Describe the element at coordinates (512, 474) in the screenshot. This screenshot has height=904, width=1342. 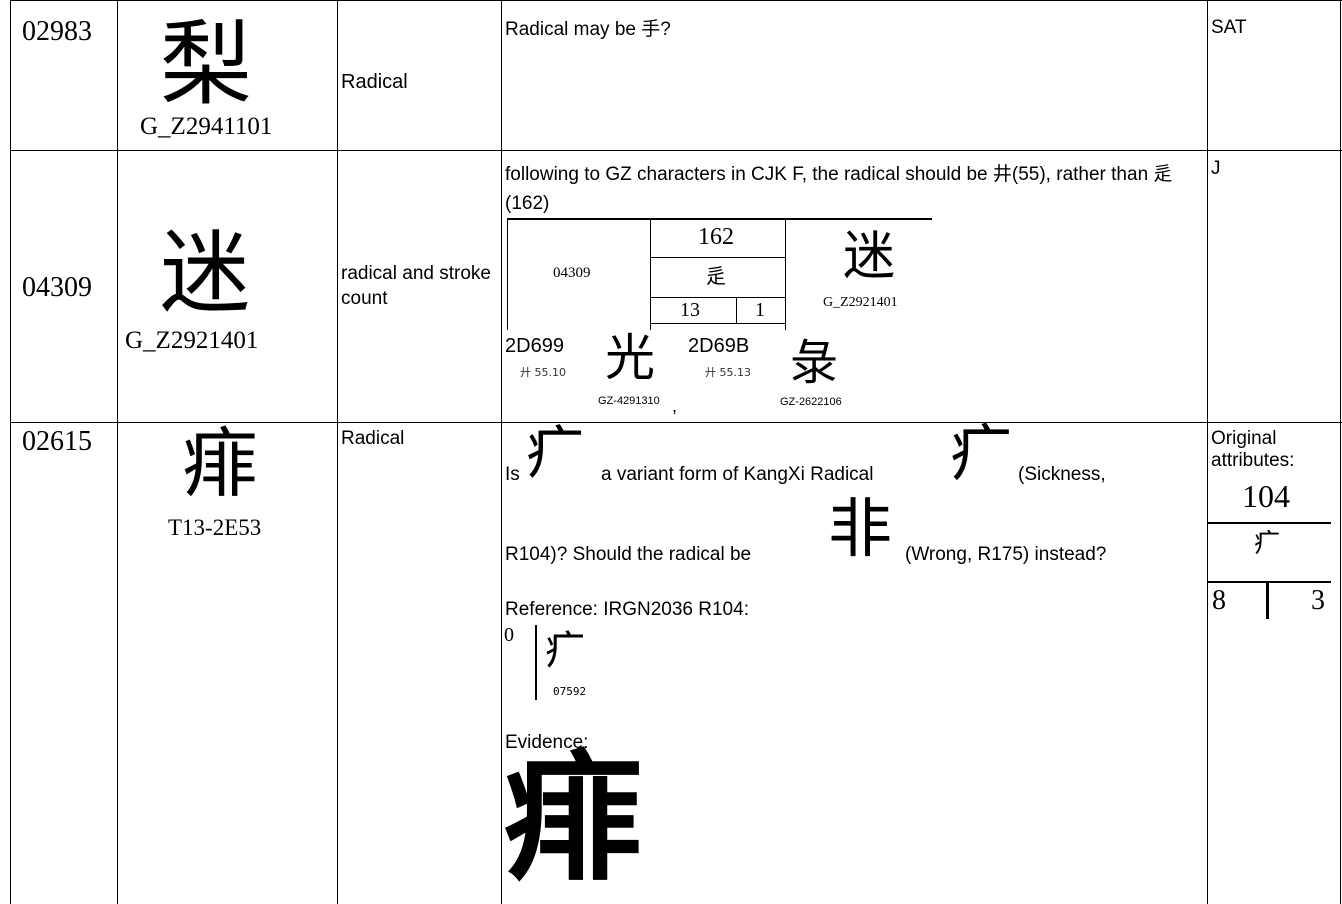
I see `comment-text: Is` at that location.